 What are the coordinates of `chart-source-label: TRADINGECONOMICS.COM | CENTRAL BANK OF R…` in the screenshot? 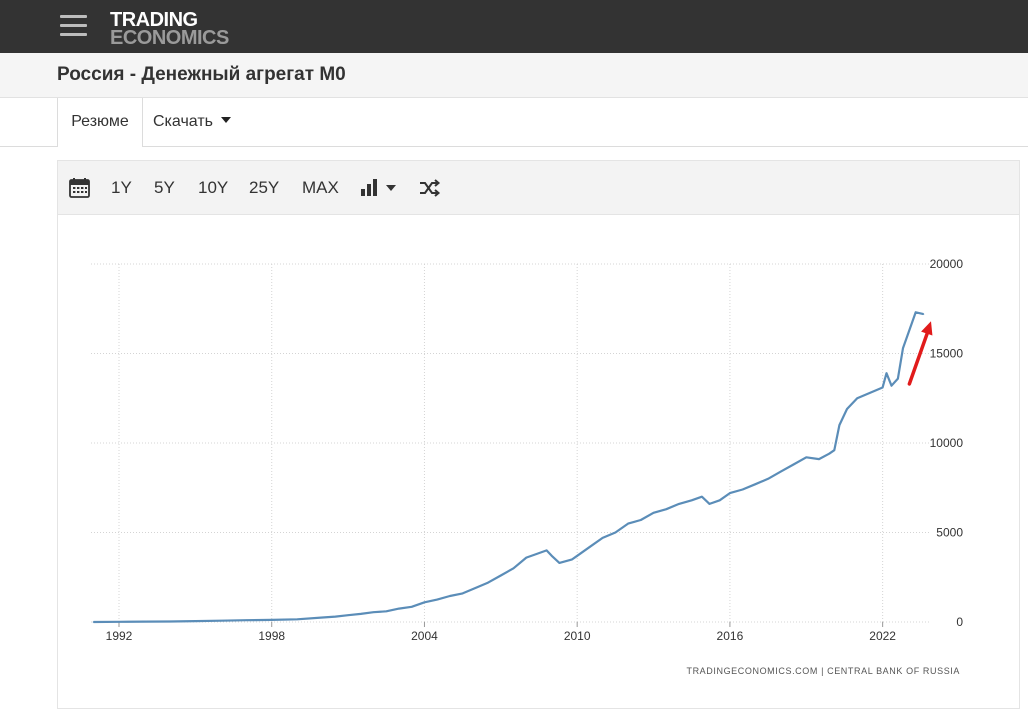 It's located at (823, 671).